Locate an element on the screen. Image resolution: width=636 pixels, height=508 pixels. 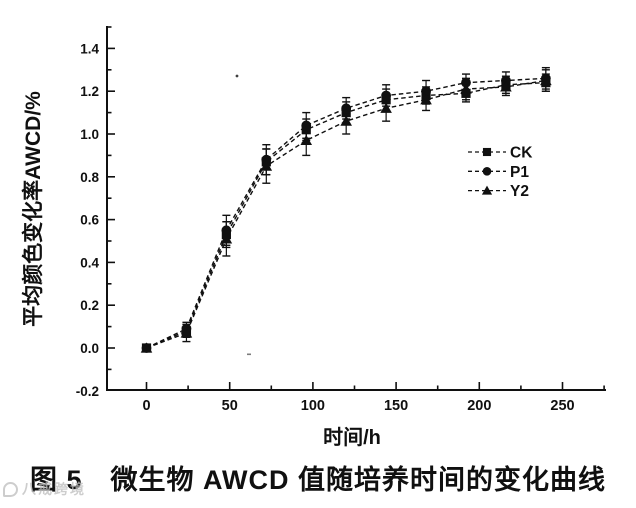
y-axis-title: 平均颜色变化率AWCD/% is located at coordinates (33, 209).